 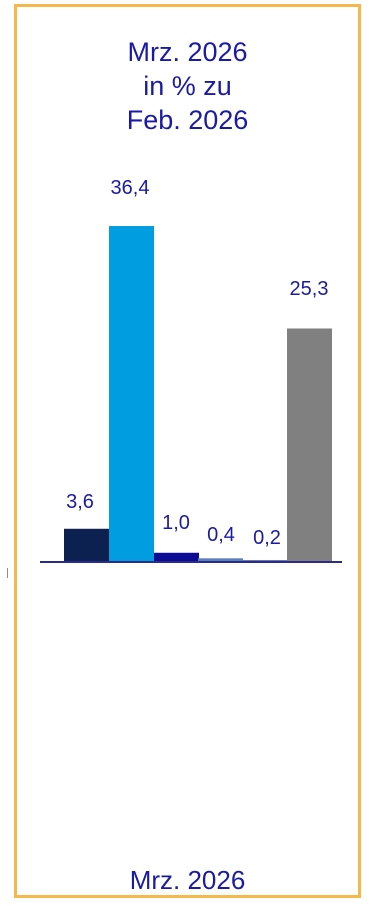 I want to click on value-label-1: 3,6, so click(x=80, y=502).